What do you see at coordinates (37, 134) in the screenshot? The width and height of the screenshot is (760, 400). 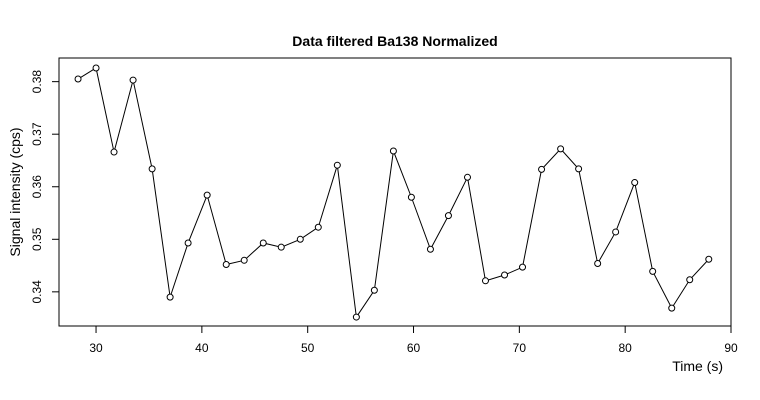 I see `y-tick-label: 0.37` at bounding box center [37, 134].